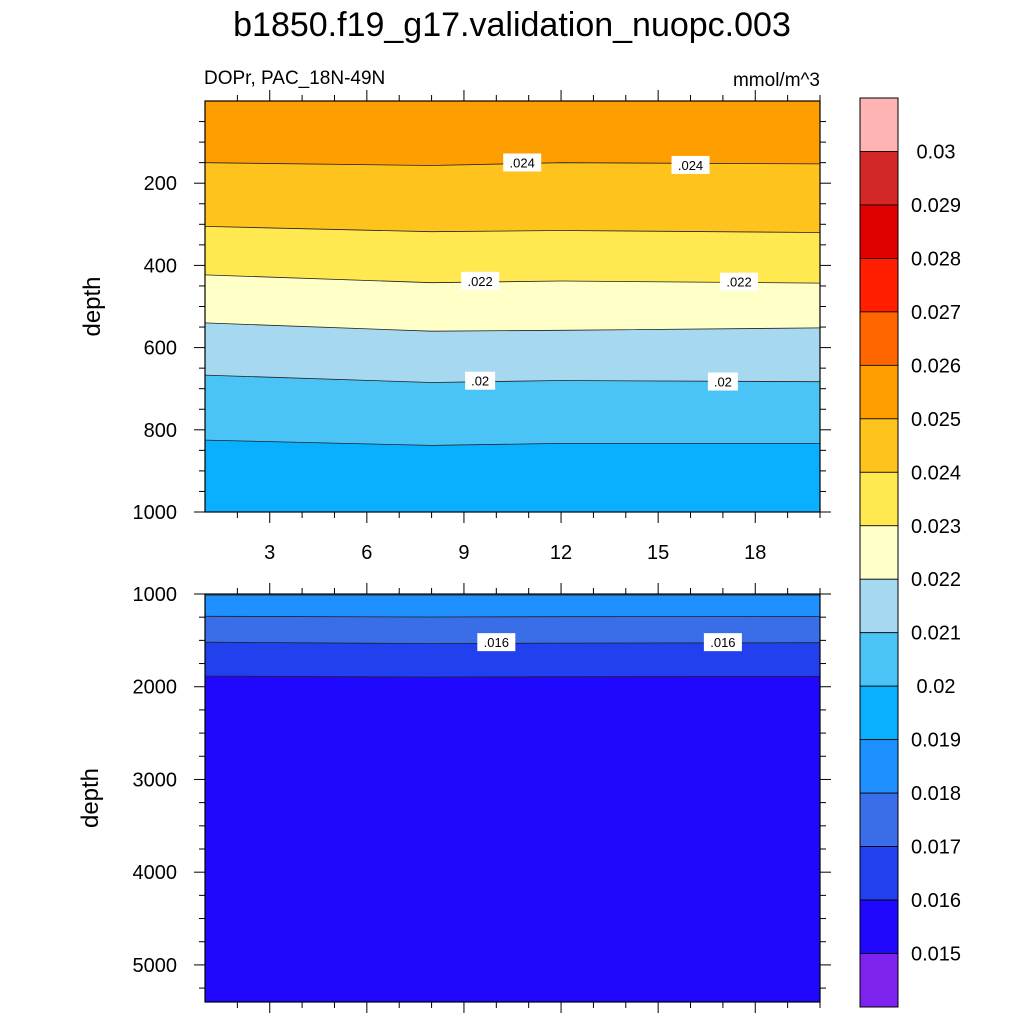 This screenshot has height=1024, width=1024. What do you see at coordinates (160, 349) in the screenshot?
I see `y-tick-label: 600` at bounding box center [160, 349].